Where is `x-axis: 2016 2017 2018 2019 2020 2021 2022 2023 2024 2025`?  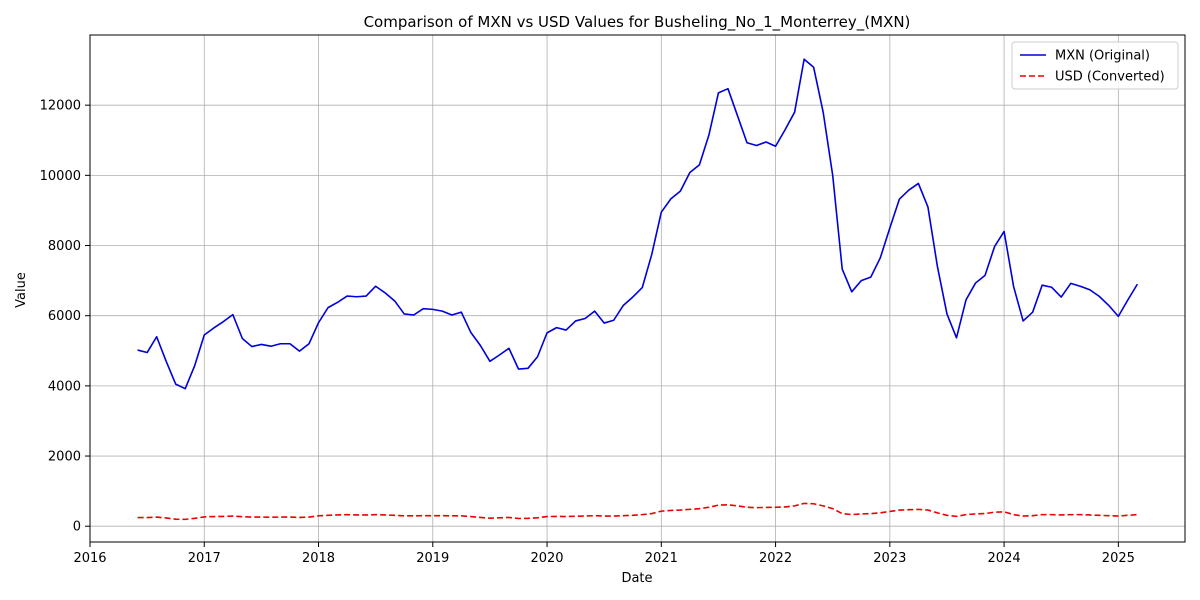 x-axis: 2016 2017 2018 2019 2020 2021 2022 2023 2024 2025 is located at coordinates (604, 554).